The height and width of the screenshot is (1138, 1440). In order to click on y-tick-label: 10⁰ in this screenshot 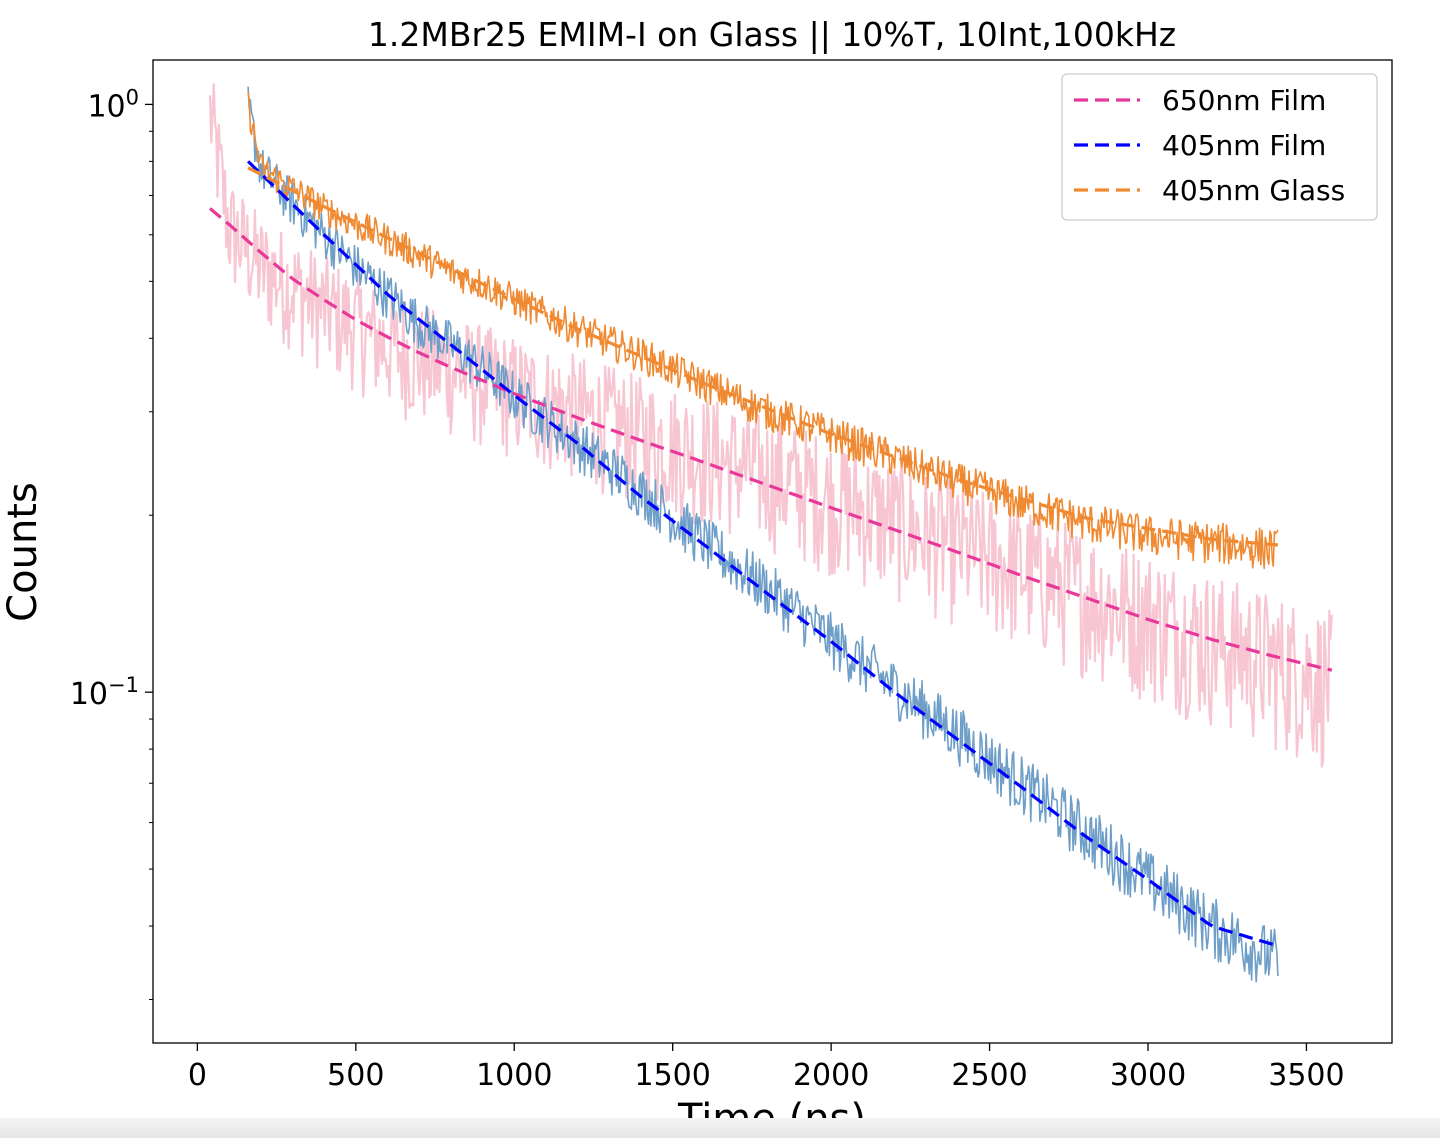, I will do `click(113, 104)`.